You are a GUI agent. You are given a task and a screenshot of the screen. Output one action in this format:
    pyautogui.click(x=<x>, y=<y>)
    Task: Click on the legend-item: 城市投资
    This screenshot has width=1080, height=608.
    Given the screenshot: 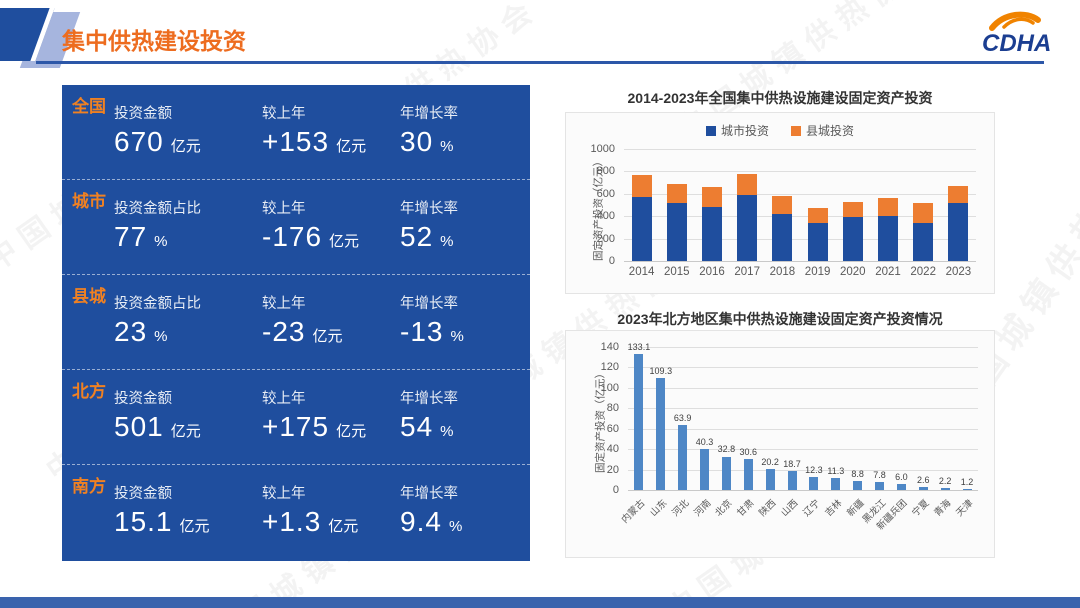 What is the action you would take?
    pyautogui.click(x=737, y=130)
    